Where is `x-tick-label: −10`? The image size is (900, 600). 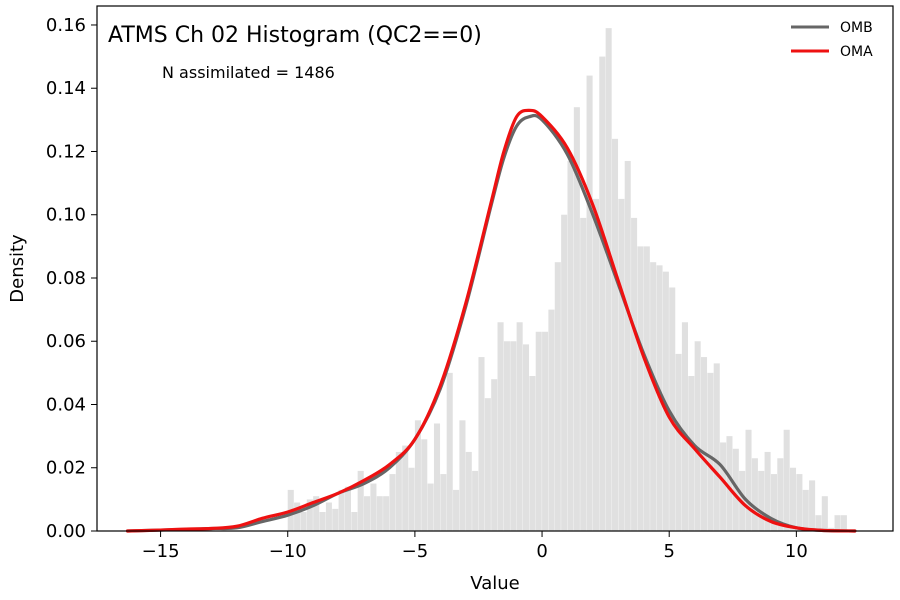 x-tick-label: −10 is located at coordinates (288, 551).